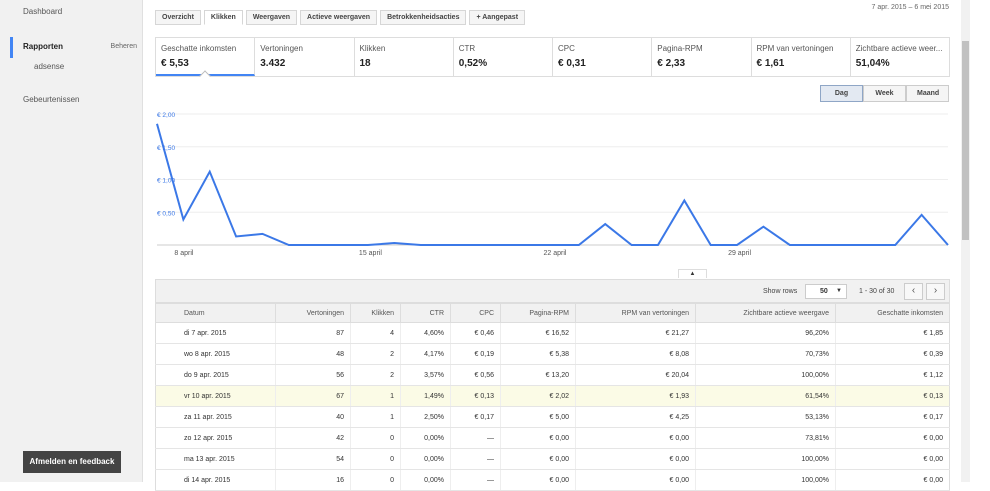 The width and height of the screenshot is (990, 491). Describe the element at coordinates (313, 459) in the screenshot. I see `table-cell: 54` at that location.